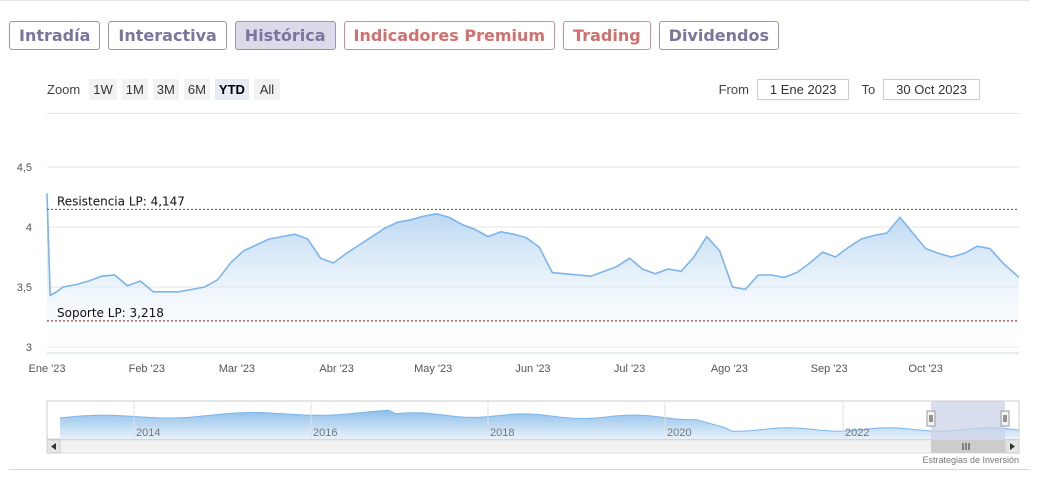 The image size is (1037, 479). What do you see at coordinates (519, 469) in the screenshot?
I see `bottom-border` at bounding box center [519, 469].